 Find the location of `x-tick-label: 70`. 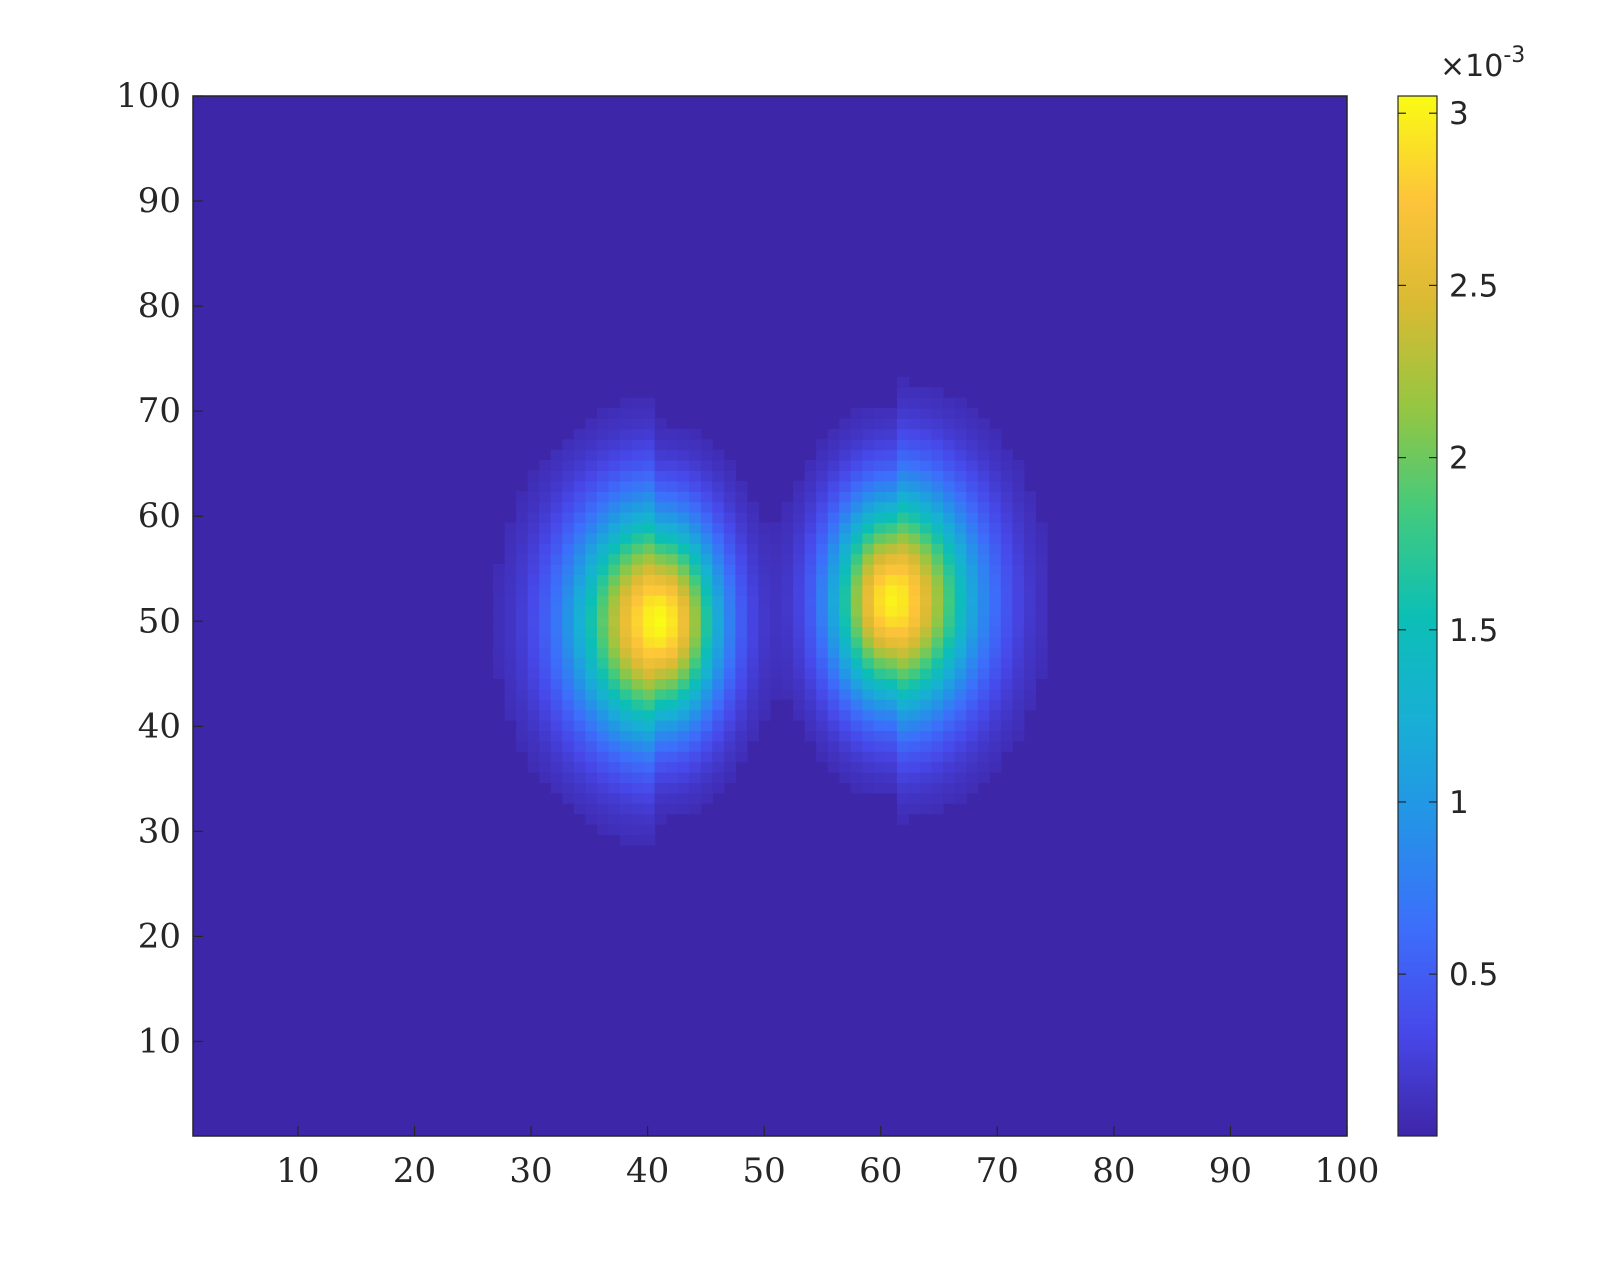

x-tick-label: 70 is located at coordinates (997, 1171).